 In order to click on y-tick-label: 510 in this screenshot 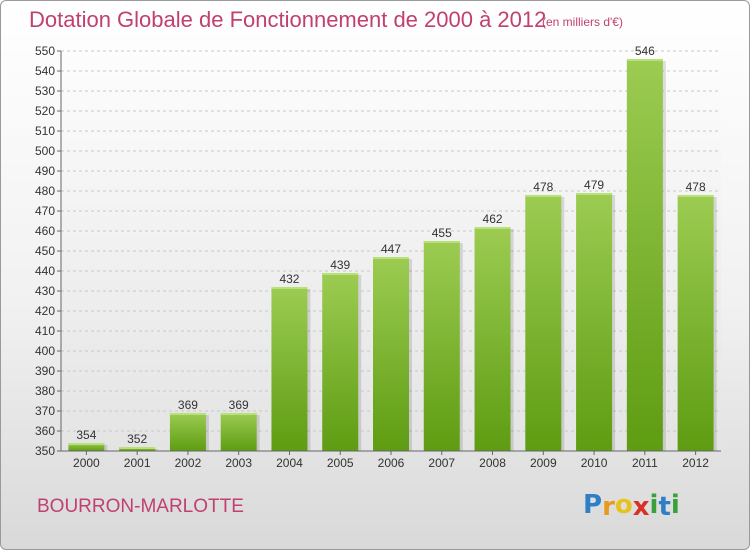, I will do `click(45, 131)`.